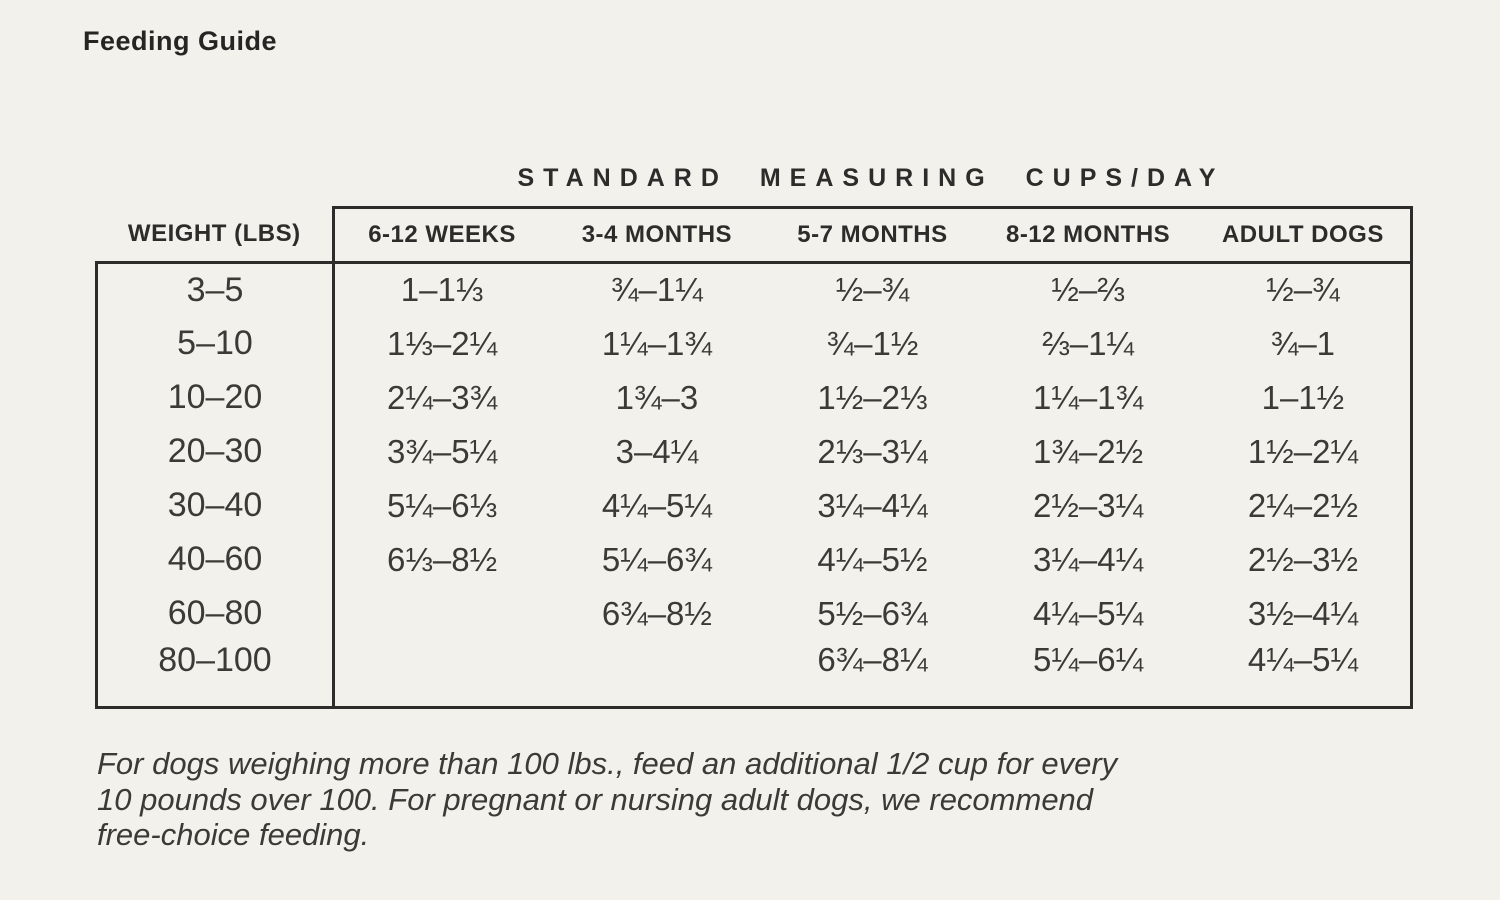 The height and width of the screenshot is (900, 1500). I want to click on weight-range-cell: 80–100, so click(214, 674).